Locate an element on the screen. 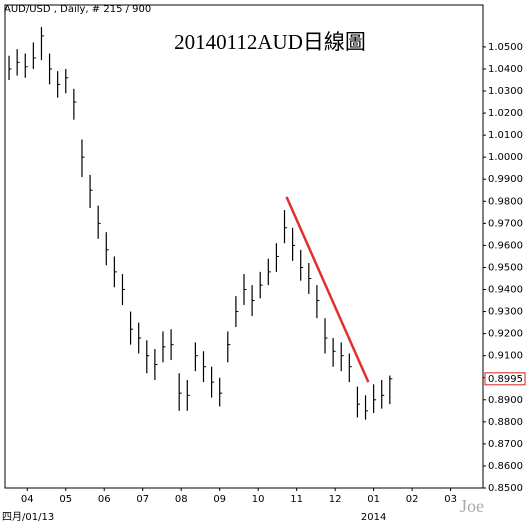 The image size is (528, 527). x-tick-label: 09 is located at coordinates (219, 499).